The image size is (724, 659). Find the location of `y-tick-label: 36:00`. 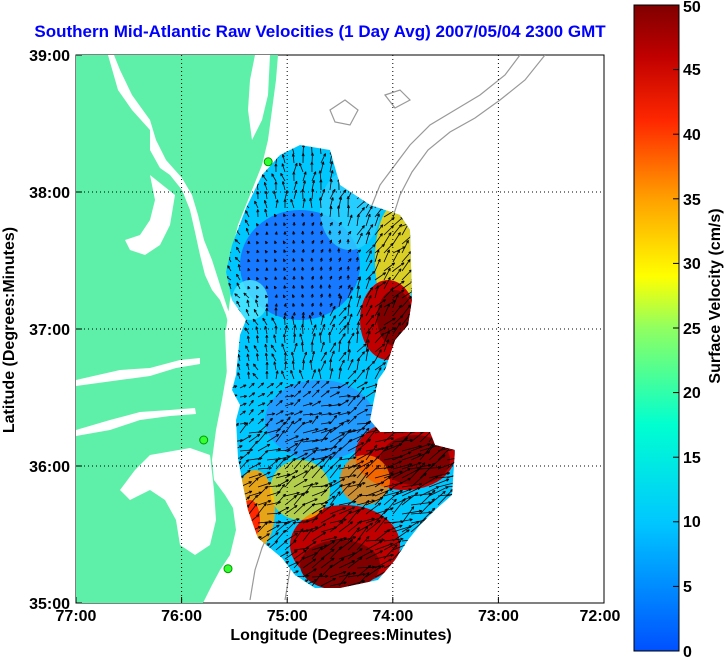

y-tick-label: 36:00 is located at coordinates (49, 467).